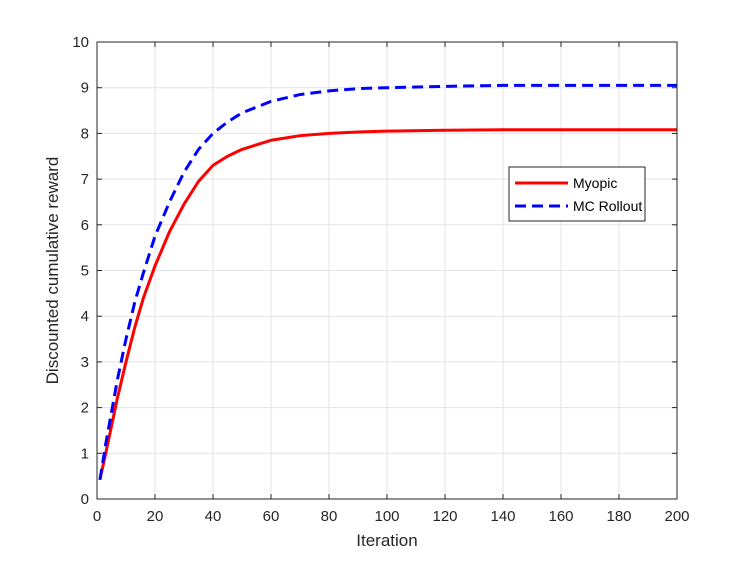  I want to click on y-tick-label: 9, so click(85, 88).